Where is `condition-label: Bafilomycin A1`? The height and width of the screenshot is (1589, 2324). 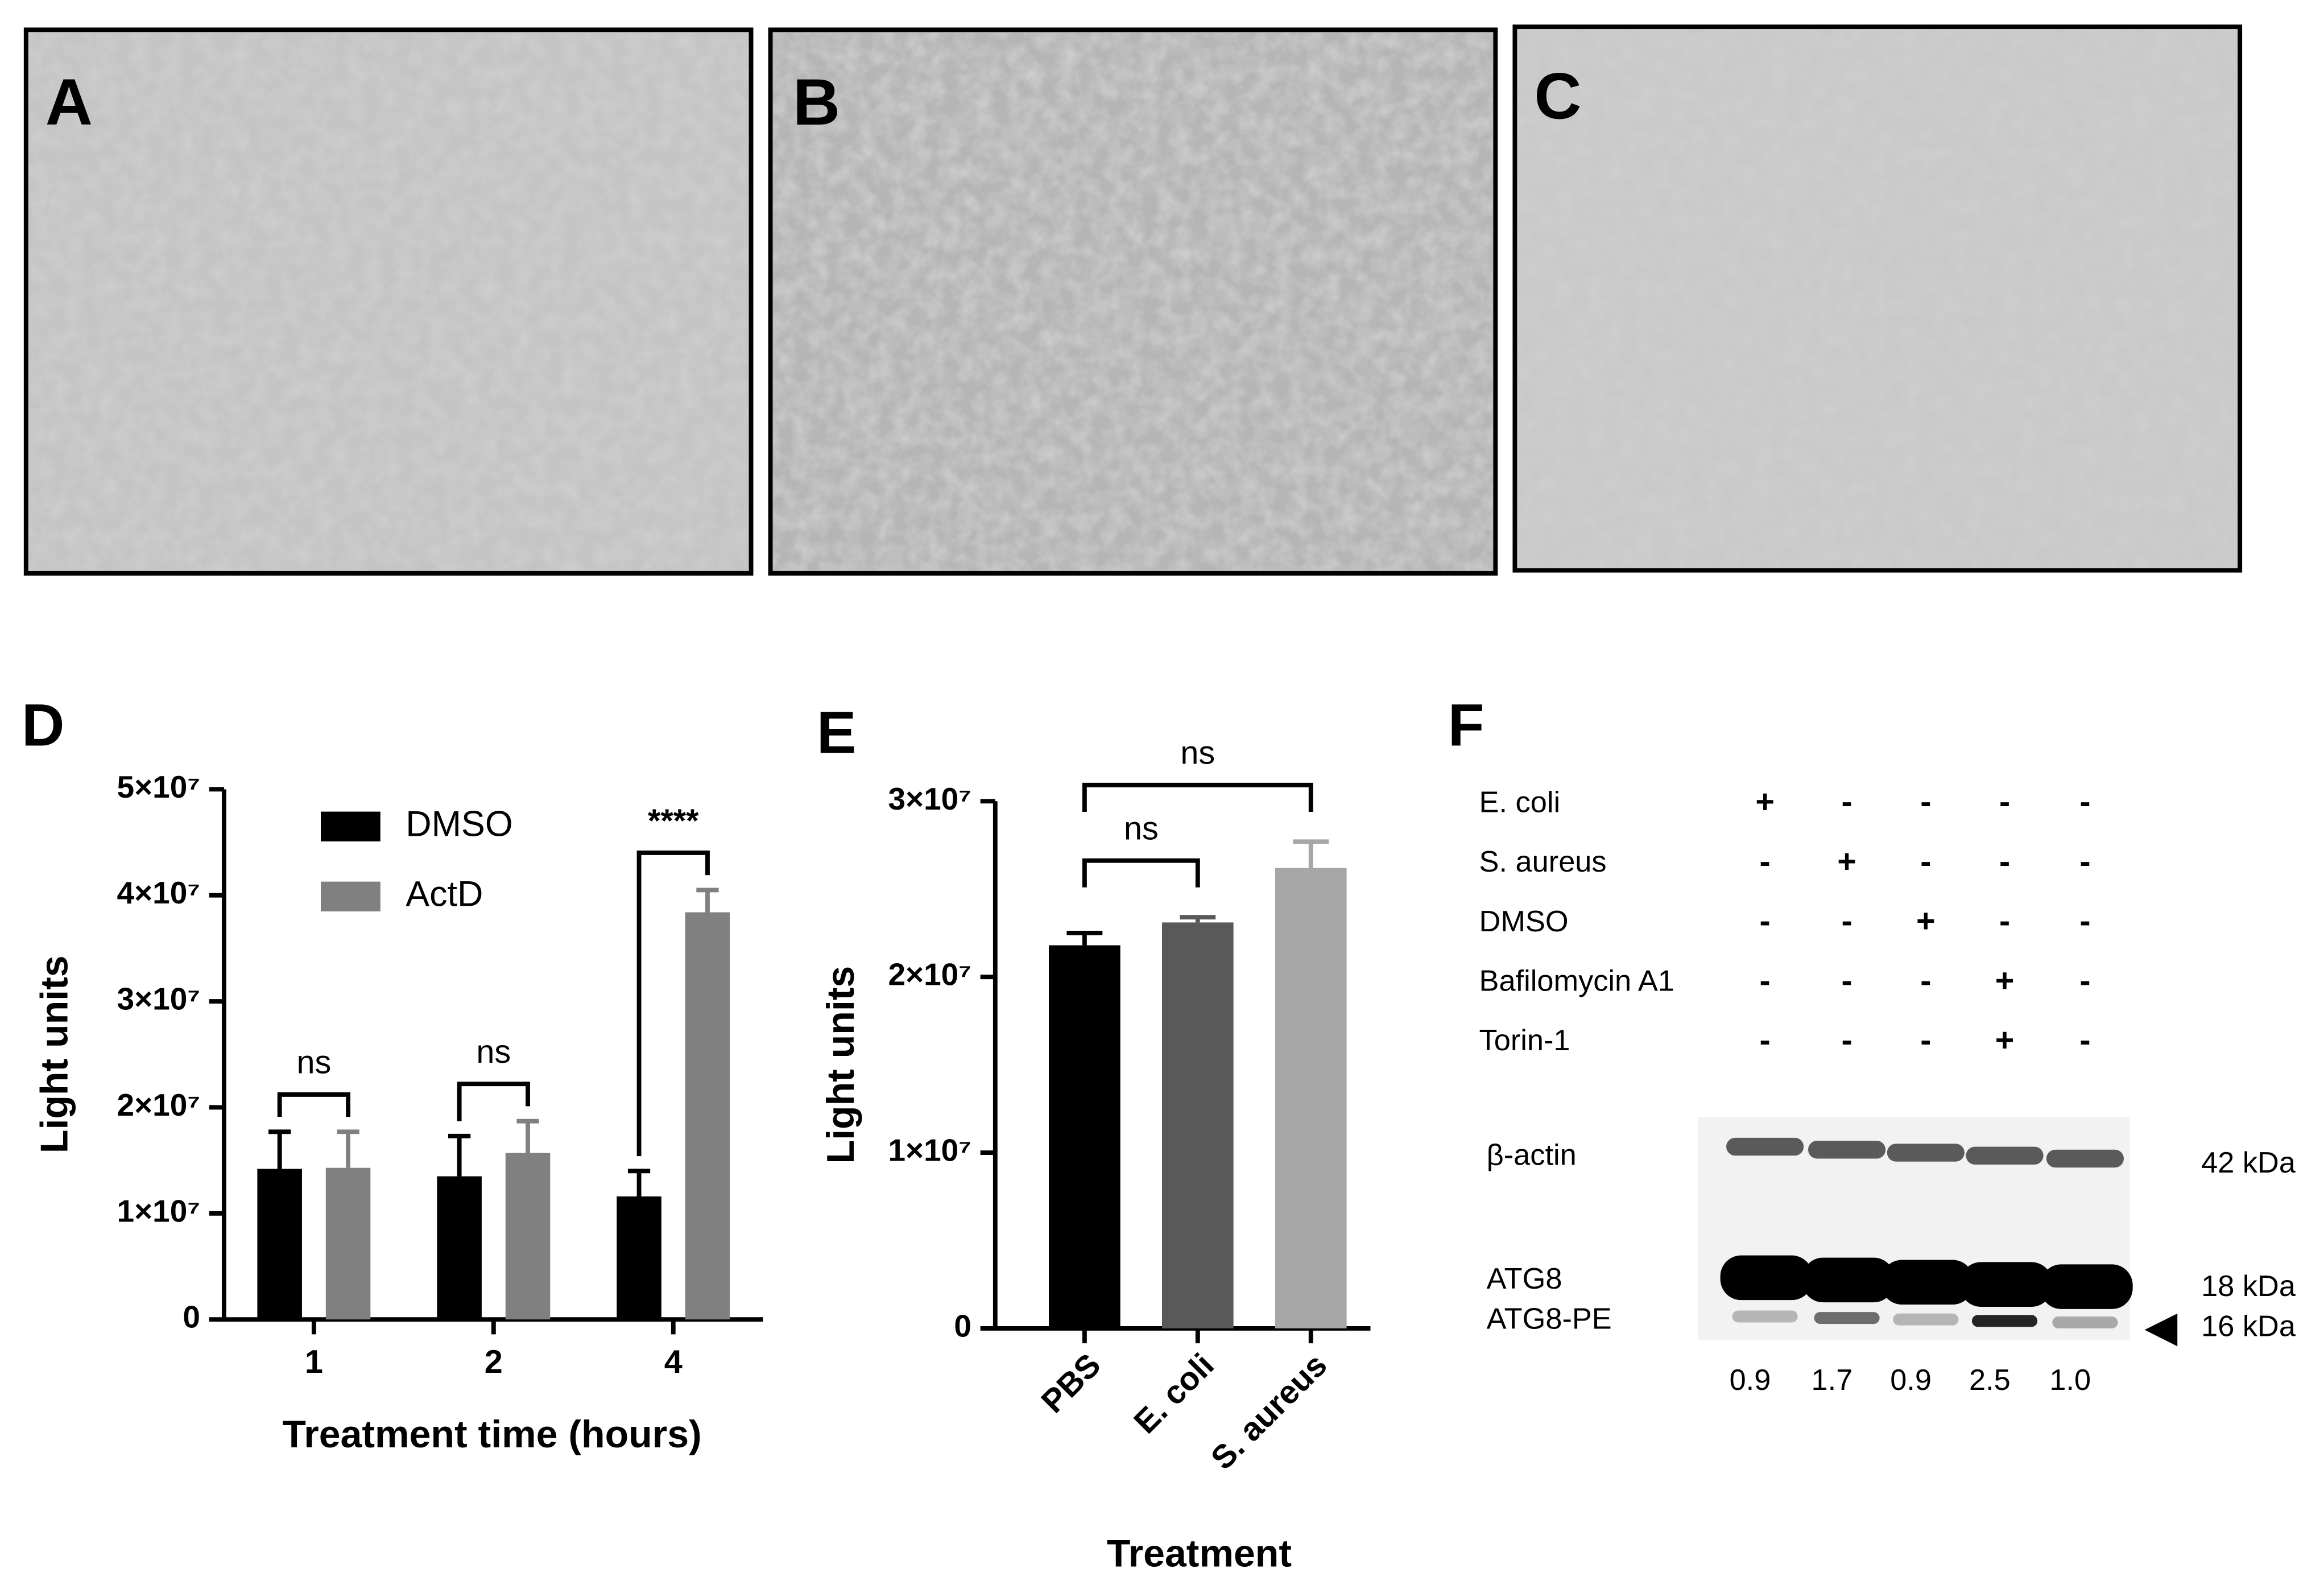 condition-label: Bafilomycin A1 is located at coordinates (1577, 980).